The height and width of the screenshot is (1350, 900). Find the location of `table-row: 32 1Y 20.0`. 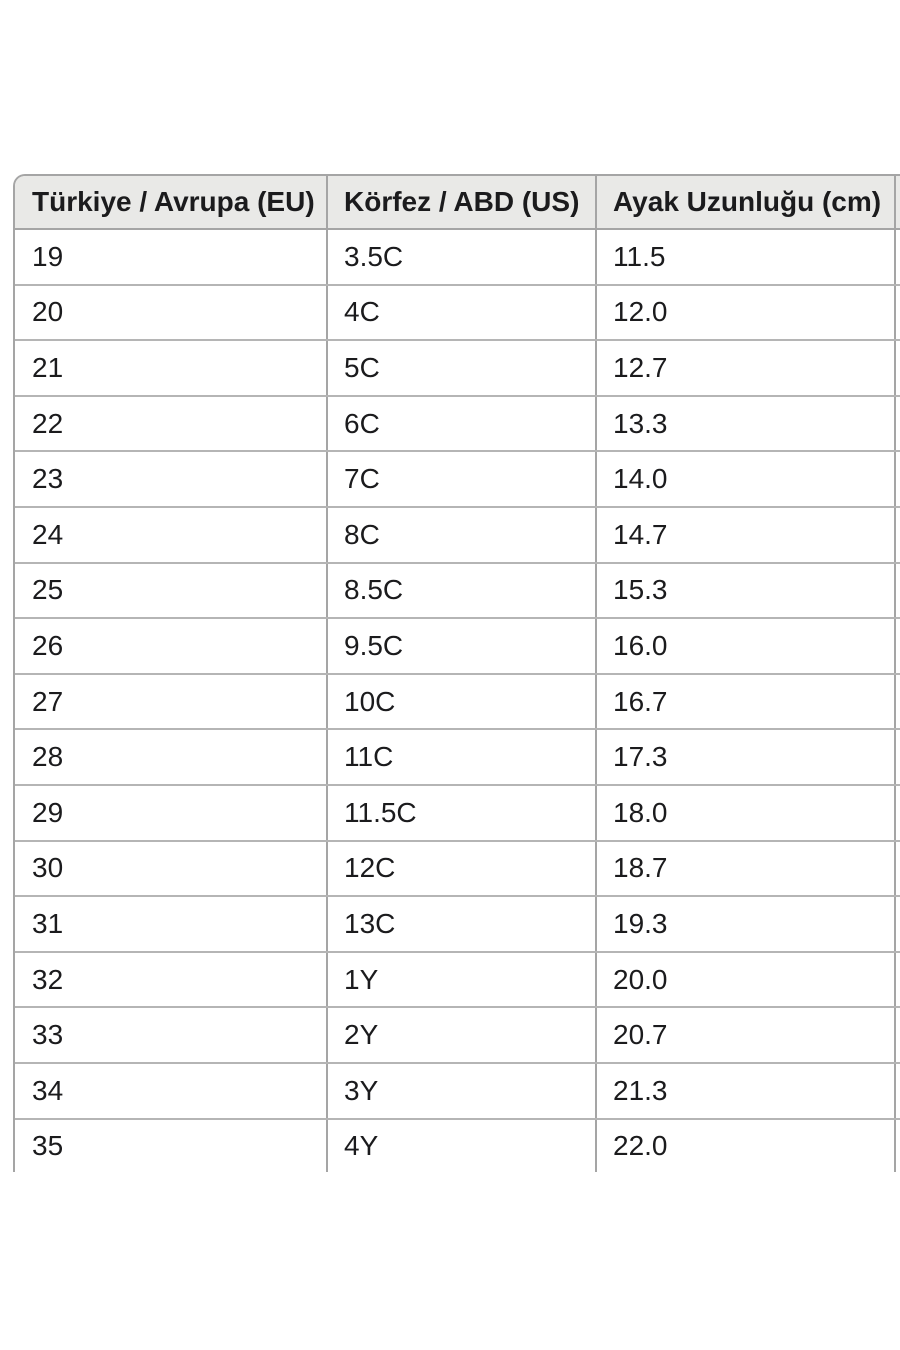

table-row: 32 1Y 20.0 is located at coordinates (457, 980).